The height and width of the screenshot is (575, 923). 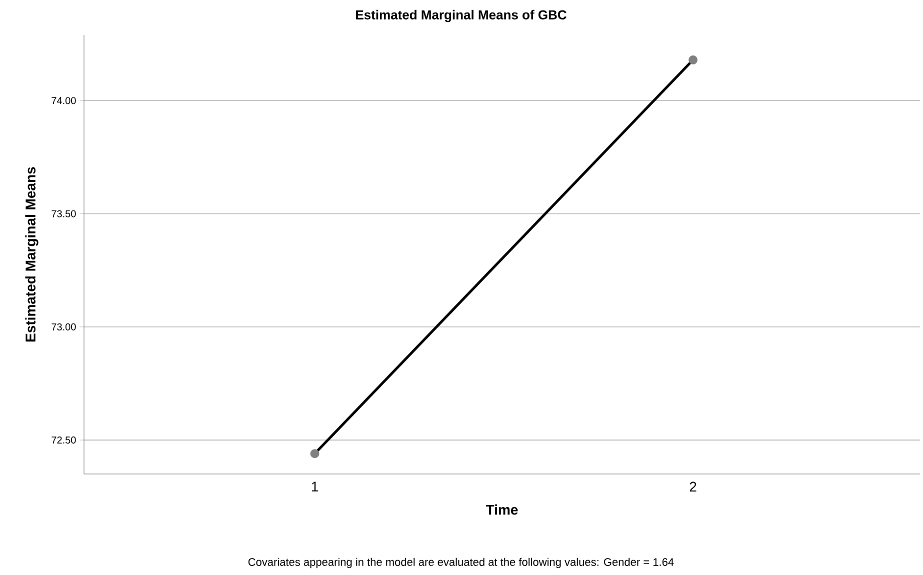 What do you see at coordinates (315, 487) in the screenshot?
I see `x-tick-label: 1` at bounding box center [315, 487].